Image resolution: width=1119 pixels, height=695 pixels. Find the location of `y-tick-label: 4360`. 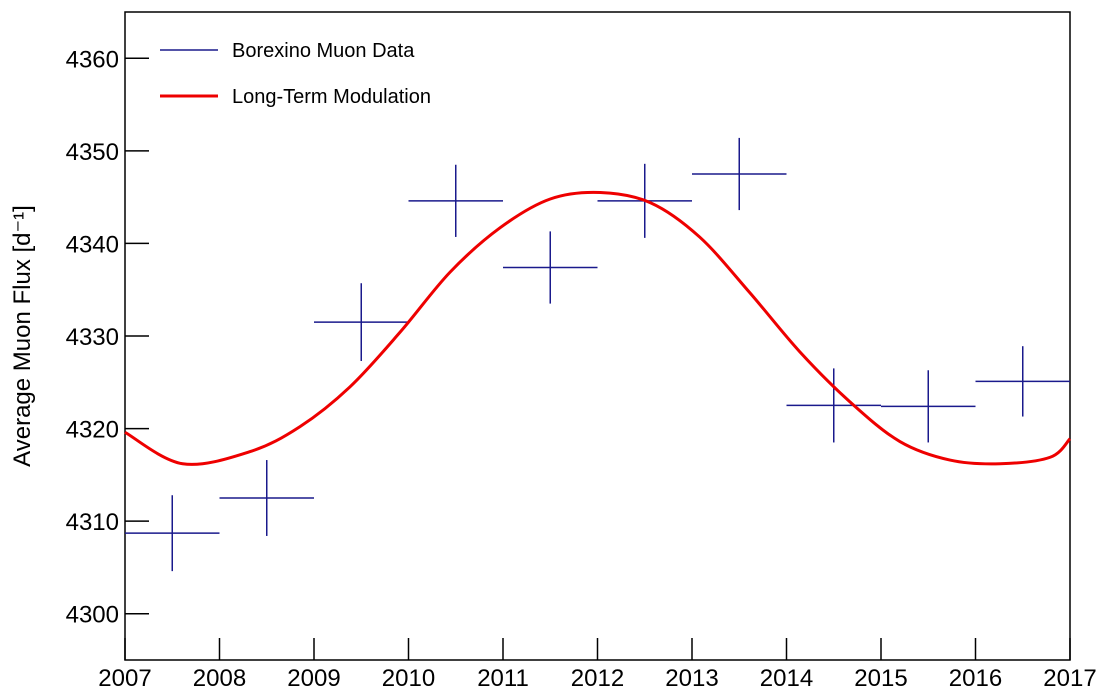

y-tick-label: 4360 is located at coordinates (92, 59).